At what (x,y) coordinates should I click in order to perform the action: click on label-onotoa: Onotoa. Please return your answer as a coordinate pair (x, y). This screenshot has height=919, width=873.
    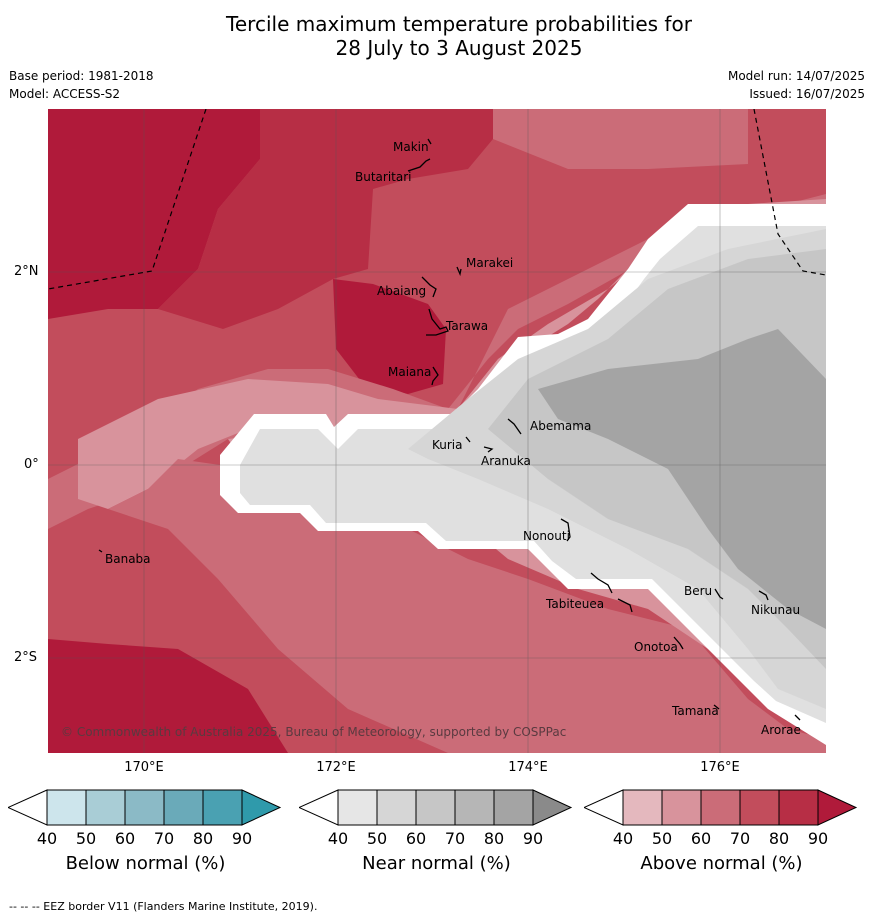
    Looking at the image, I should click on (656, 647).